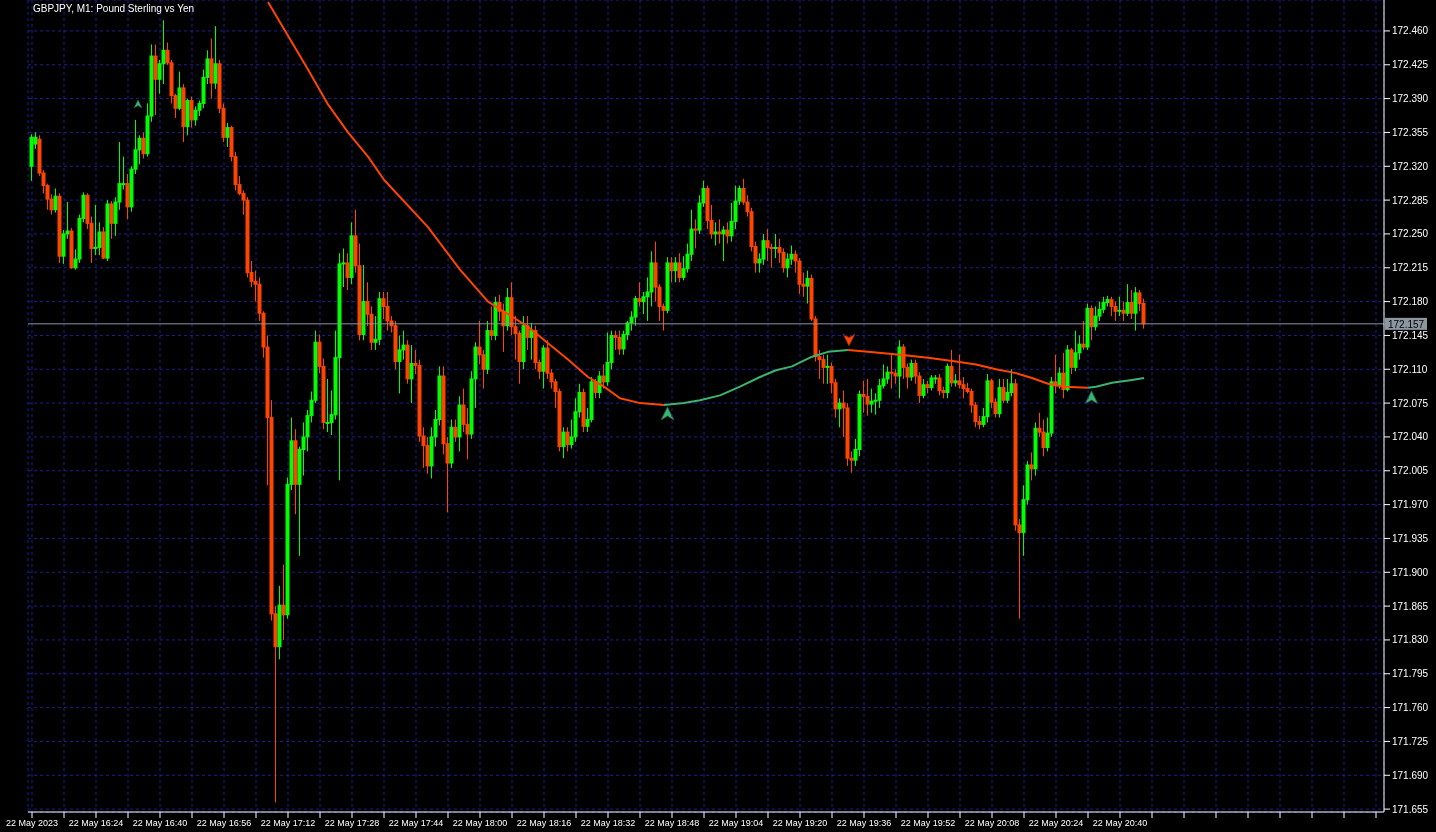  I want to click on x-tick-label: 22 May 19:36, so click(864, 823).